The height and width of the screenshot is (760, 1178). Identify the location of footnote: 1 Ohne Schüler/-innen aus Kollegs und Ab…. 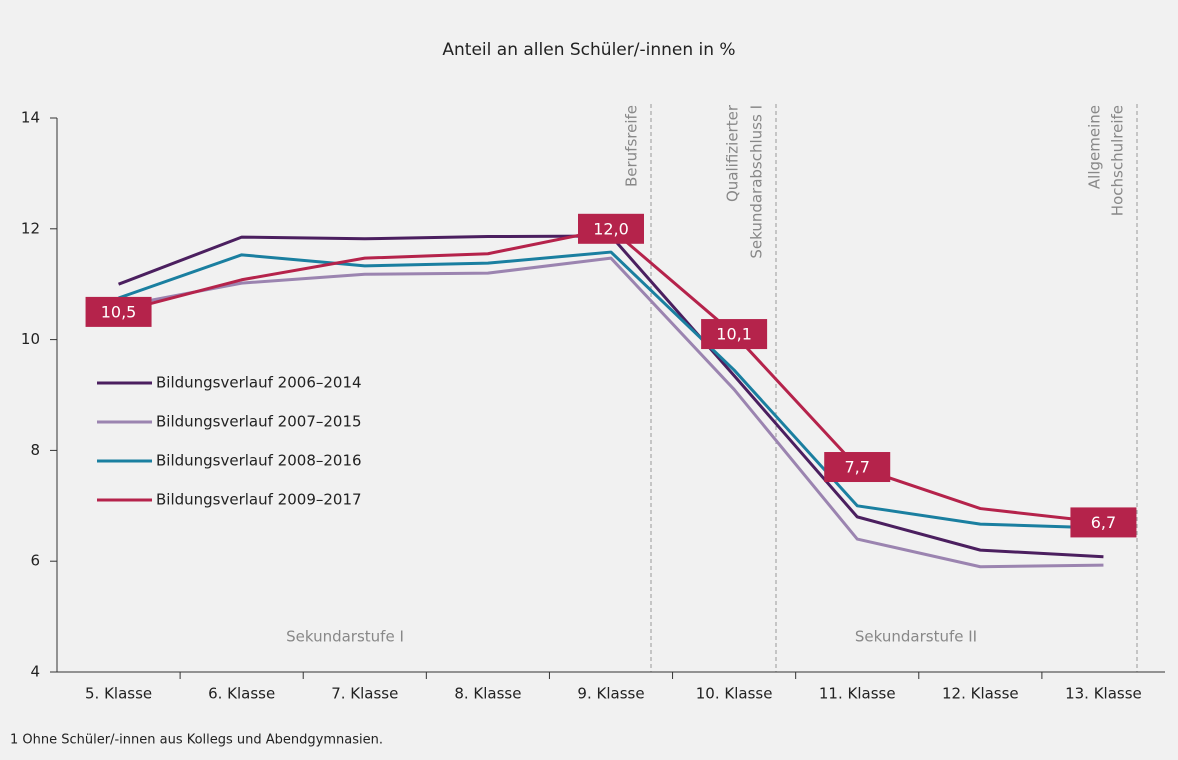
(196, 740).